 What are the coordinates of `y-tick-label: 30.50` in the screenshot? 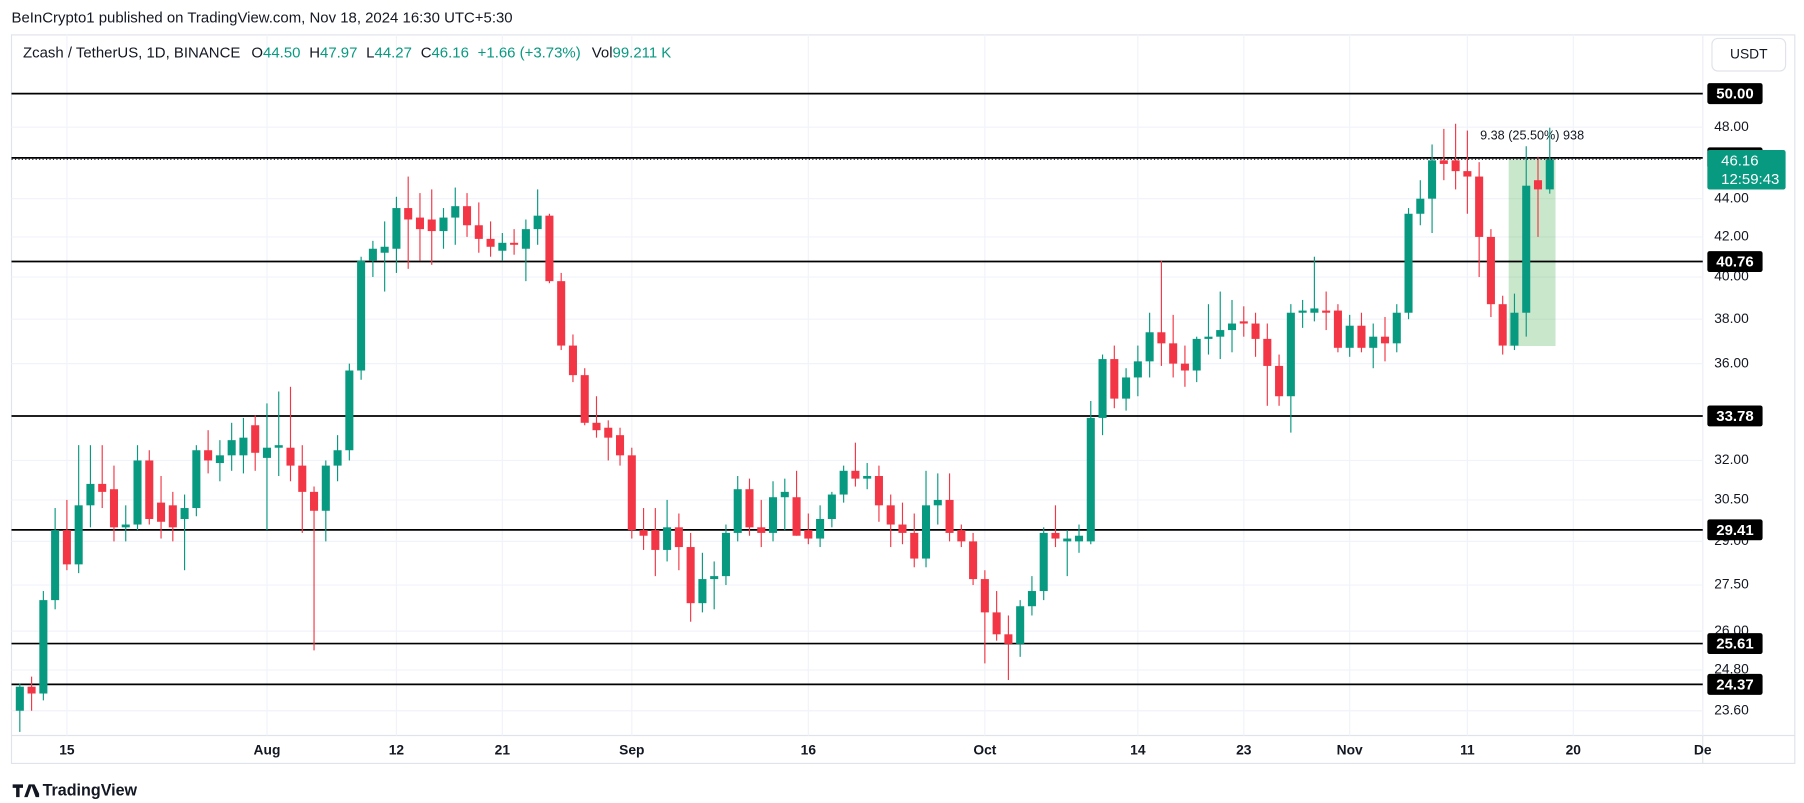 It's located at (1731, 499).